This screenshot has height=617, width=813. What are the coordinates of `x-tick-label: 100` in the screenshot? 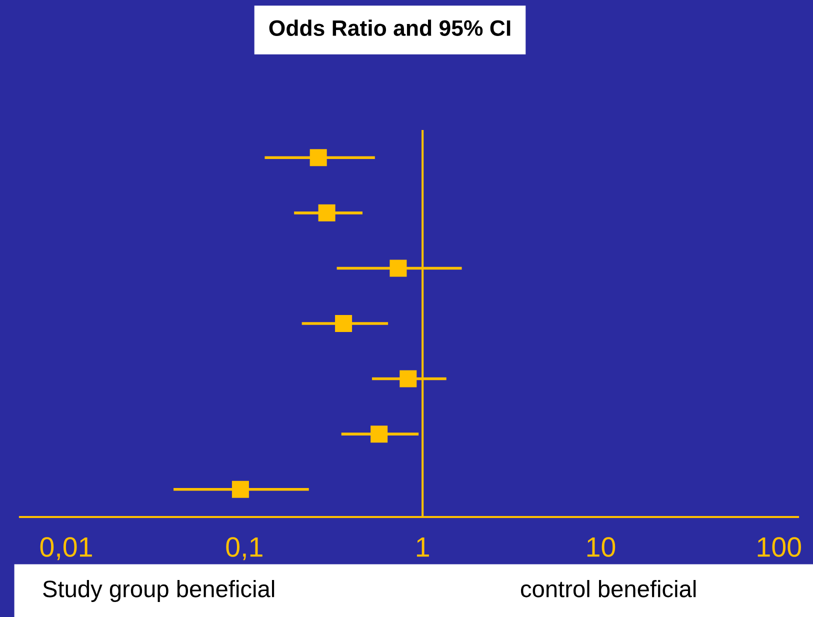 It's located at (779, 547).